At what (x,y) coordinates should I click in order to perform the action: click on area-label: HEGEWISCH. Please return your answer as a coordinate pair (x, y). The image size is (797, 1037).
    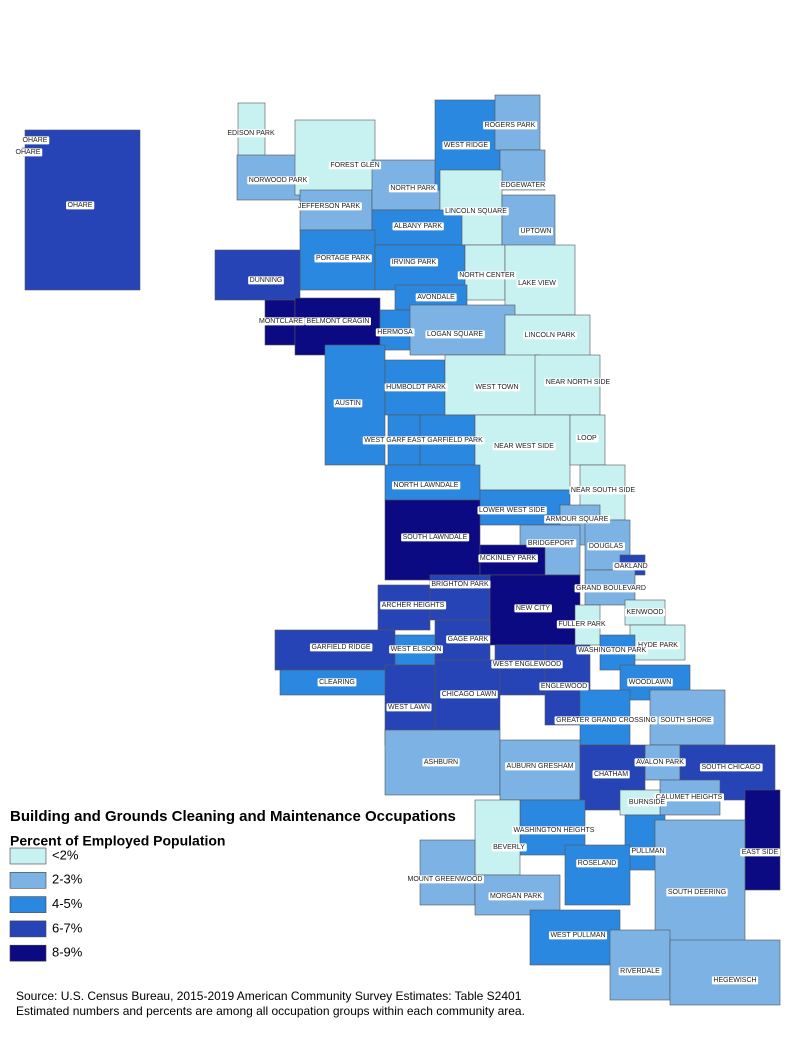
    Looking at the image, I should click on (734, 980).